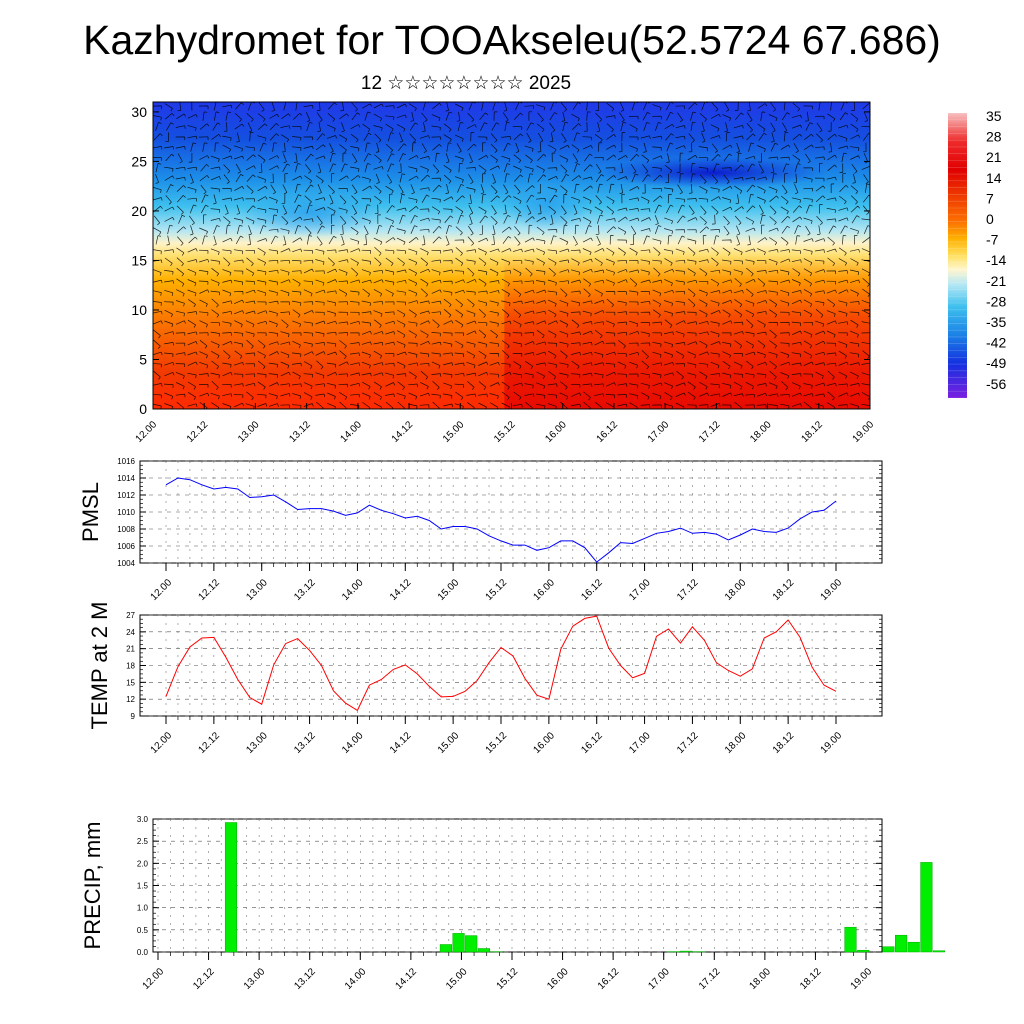 This screenshot has height=1024, width=1024. I want to click on colorbar-label: -21, so click(996, 281).